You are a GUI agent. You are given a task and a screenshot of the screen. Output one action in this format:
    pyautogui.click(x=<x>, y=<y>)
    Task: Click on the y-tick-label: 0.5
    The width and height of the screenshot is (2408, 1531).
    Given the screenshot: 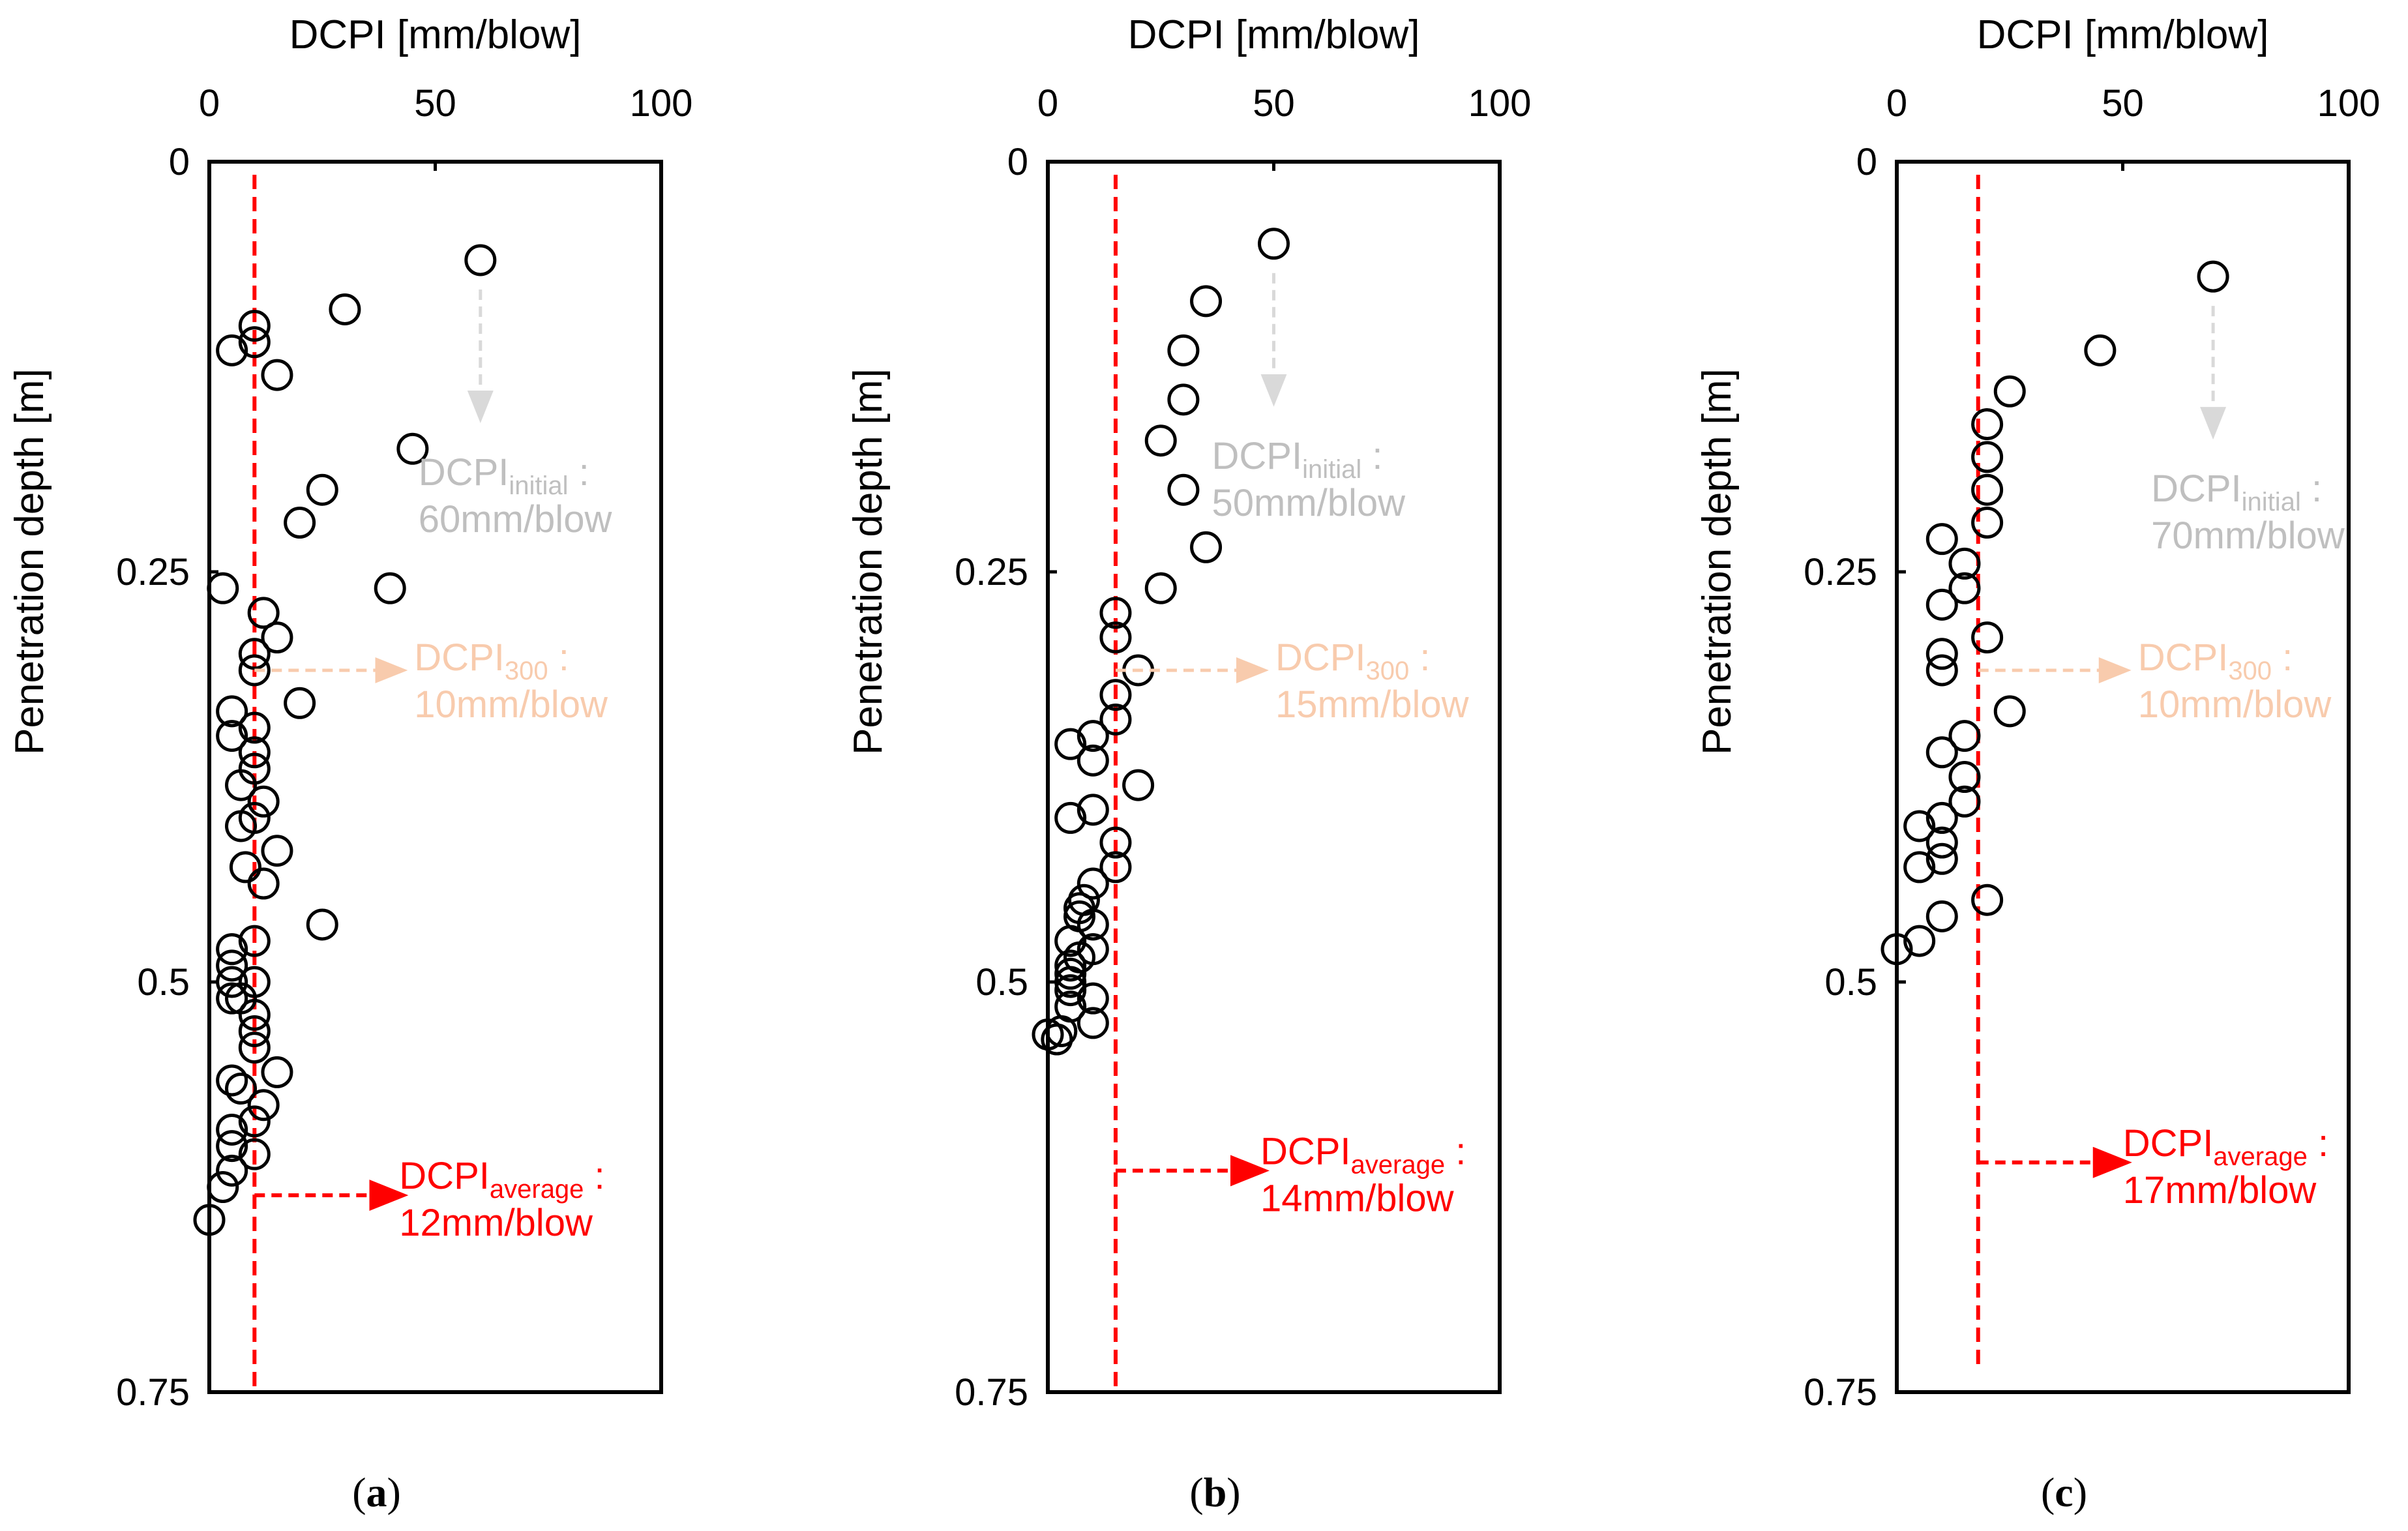 What is the action you would take?
    pyautogui.click(x=1850, y=982)
    